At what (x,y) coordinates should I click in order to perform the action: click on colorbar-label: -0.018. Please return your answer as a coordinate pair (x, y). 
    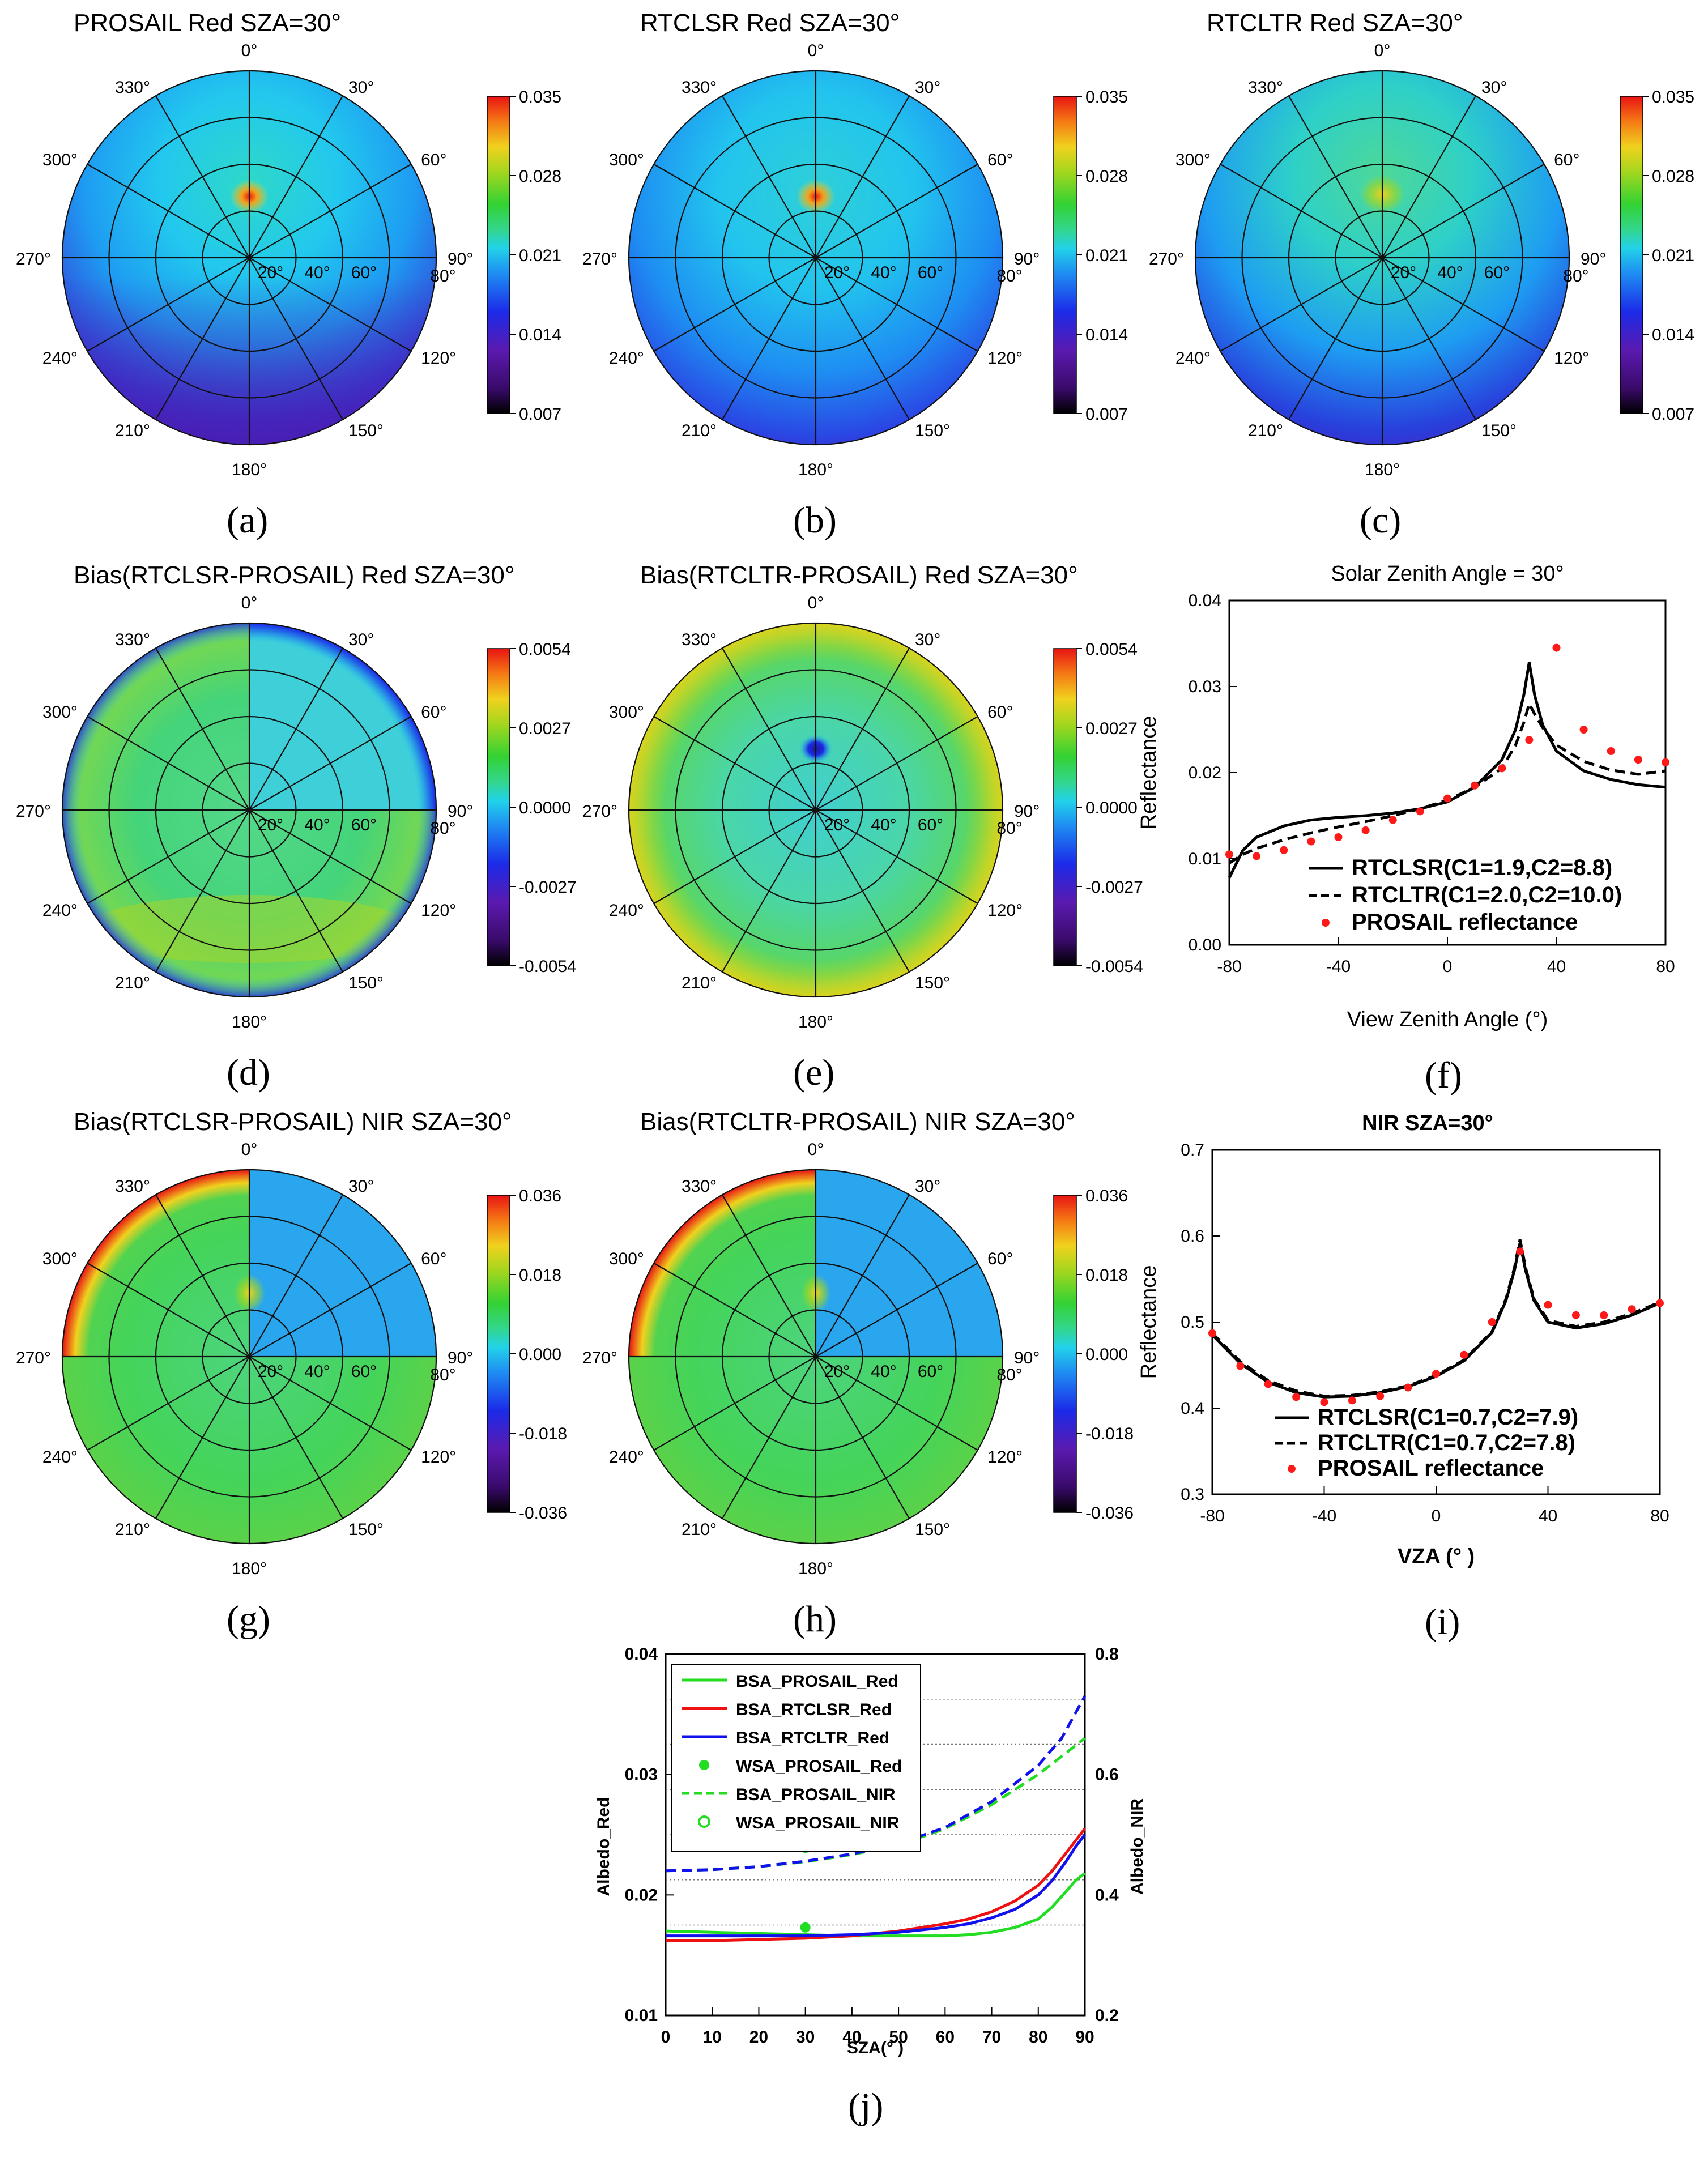
    Looking at the image, I should click on (543, 1434).